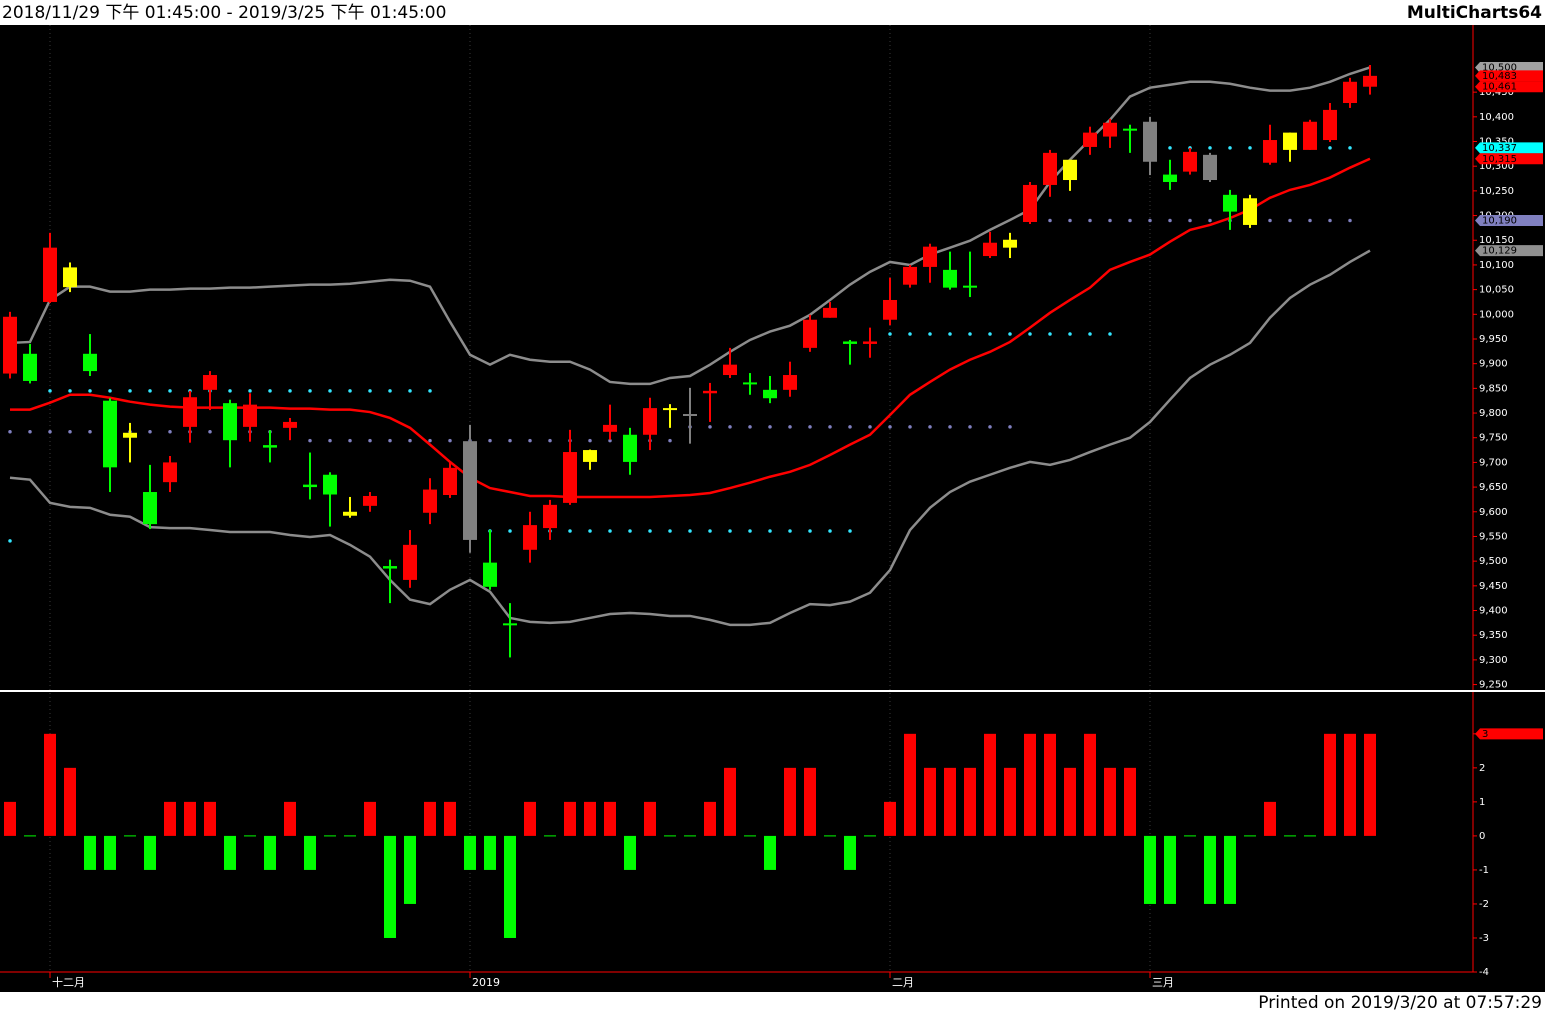 The height and width of the screenshot is (1015, 1545). Describe the element at coordinates (1474, 13) in the screenshot. I see `app-name: MultiCharts64` at that location.